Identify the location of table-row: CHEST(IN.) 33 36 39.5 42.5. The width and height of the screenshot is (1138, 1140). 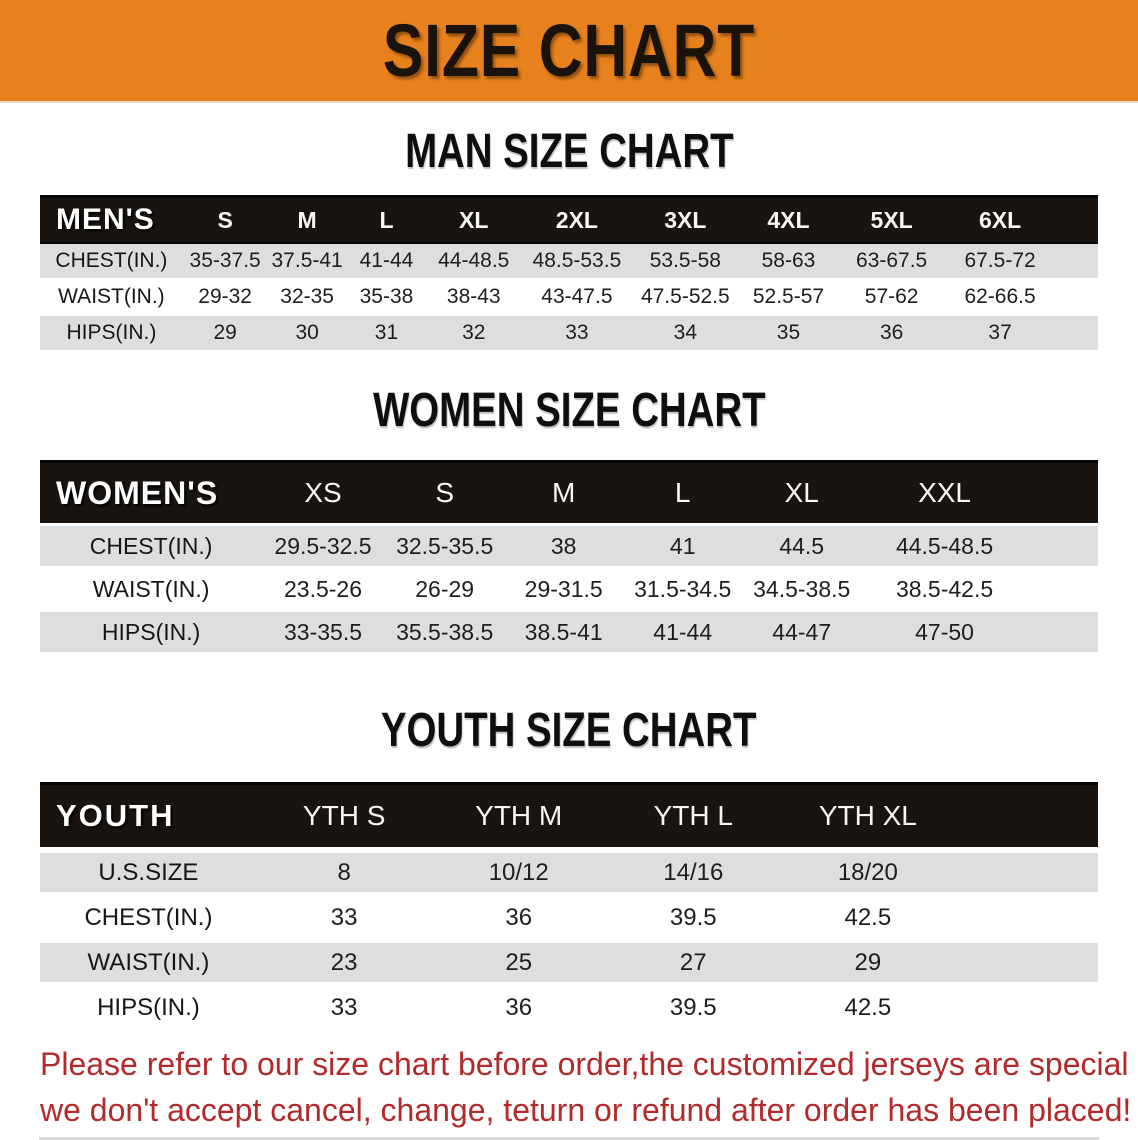
(569, 916).